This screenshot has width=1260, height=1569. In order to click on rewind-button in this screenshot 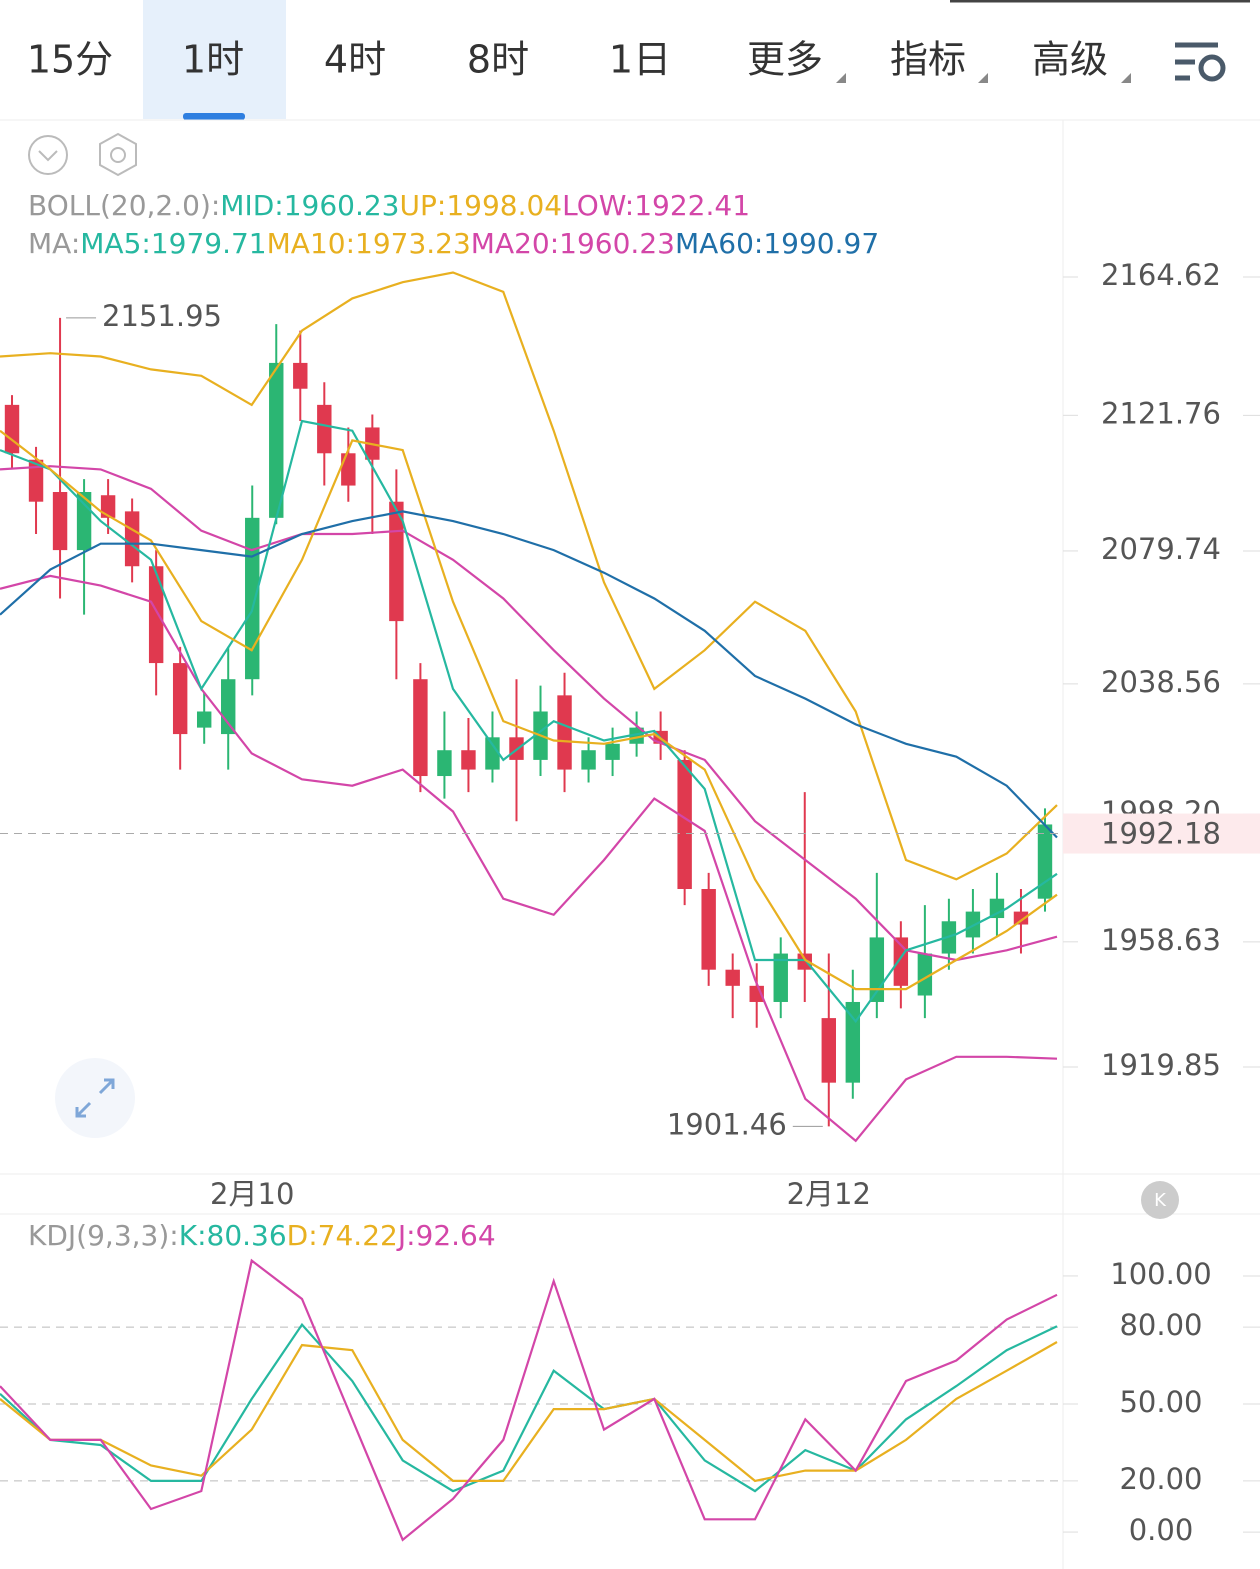, I will do `click(1160, 1200)`.